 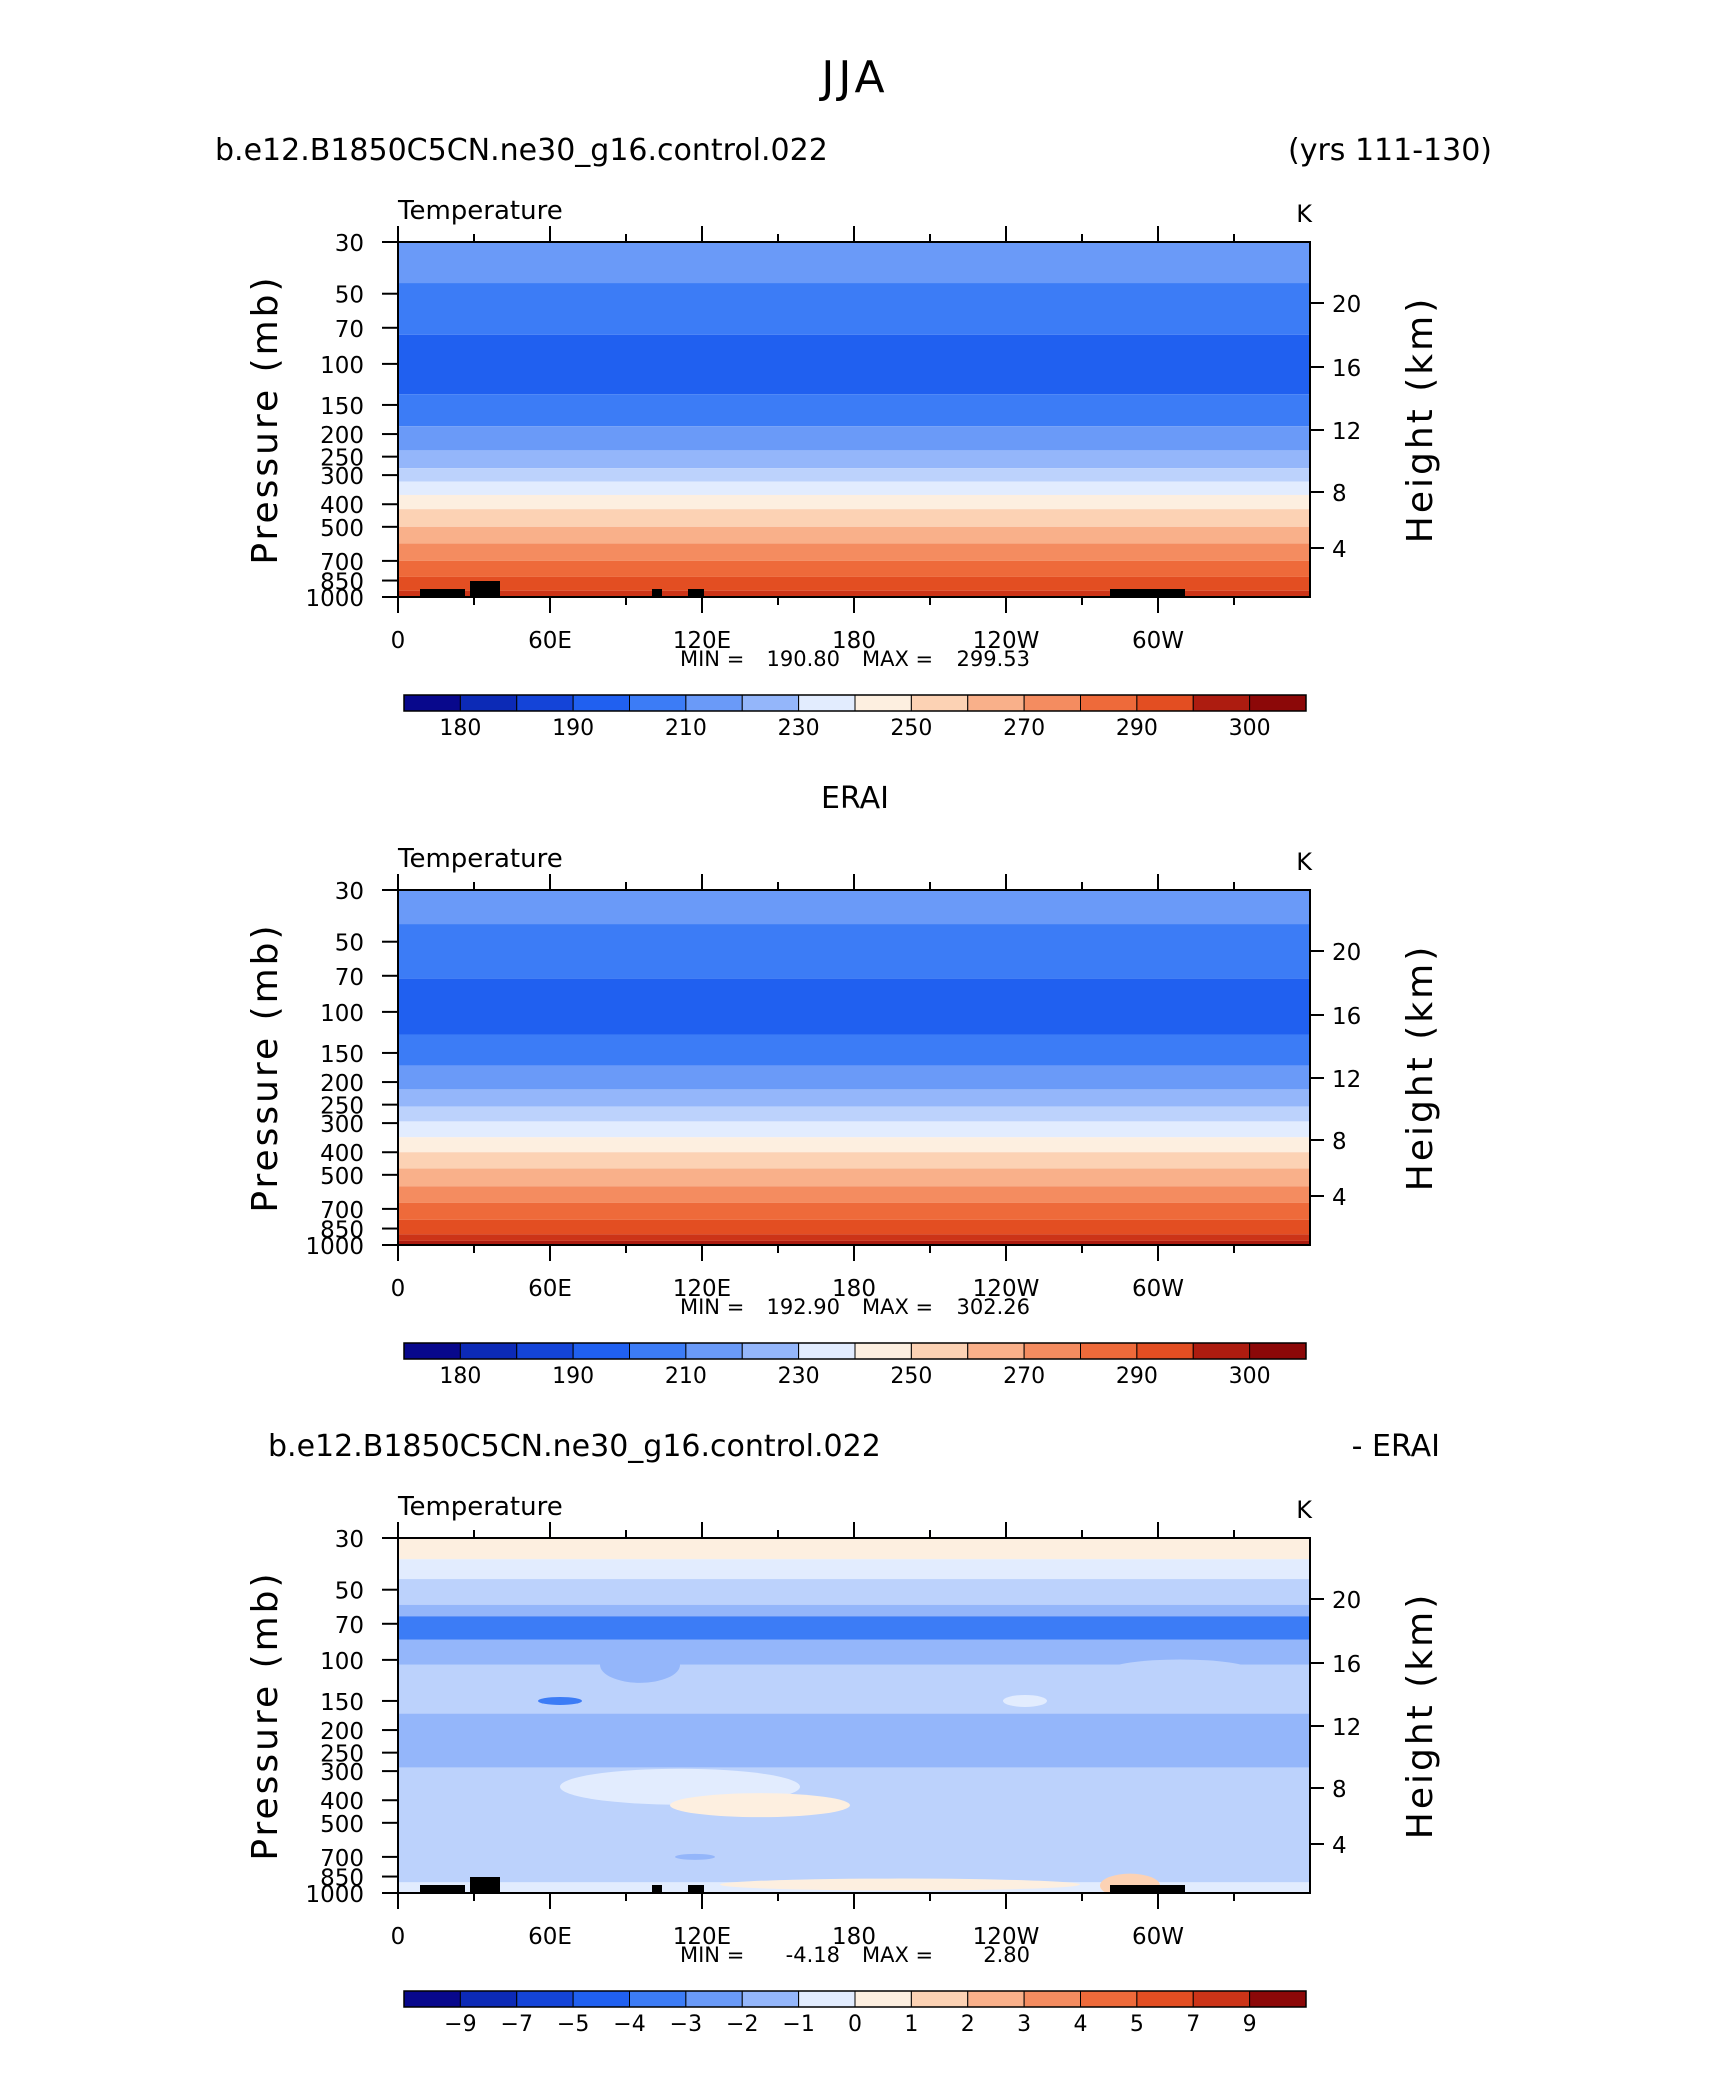 I want to click on x-tick-label: 120W, so click(x=1006, y=641).